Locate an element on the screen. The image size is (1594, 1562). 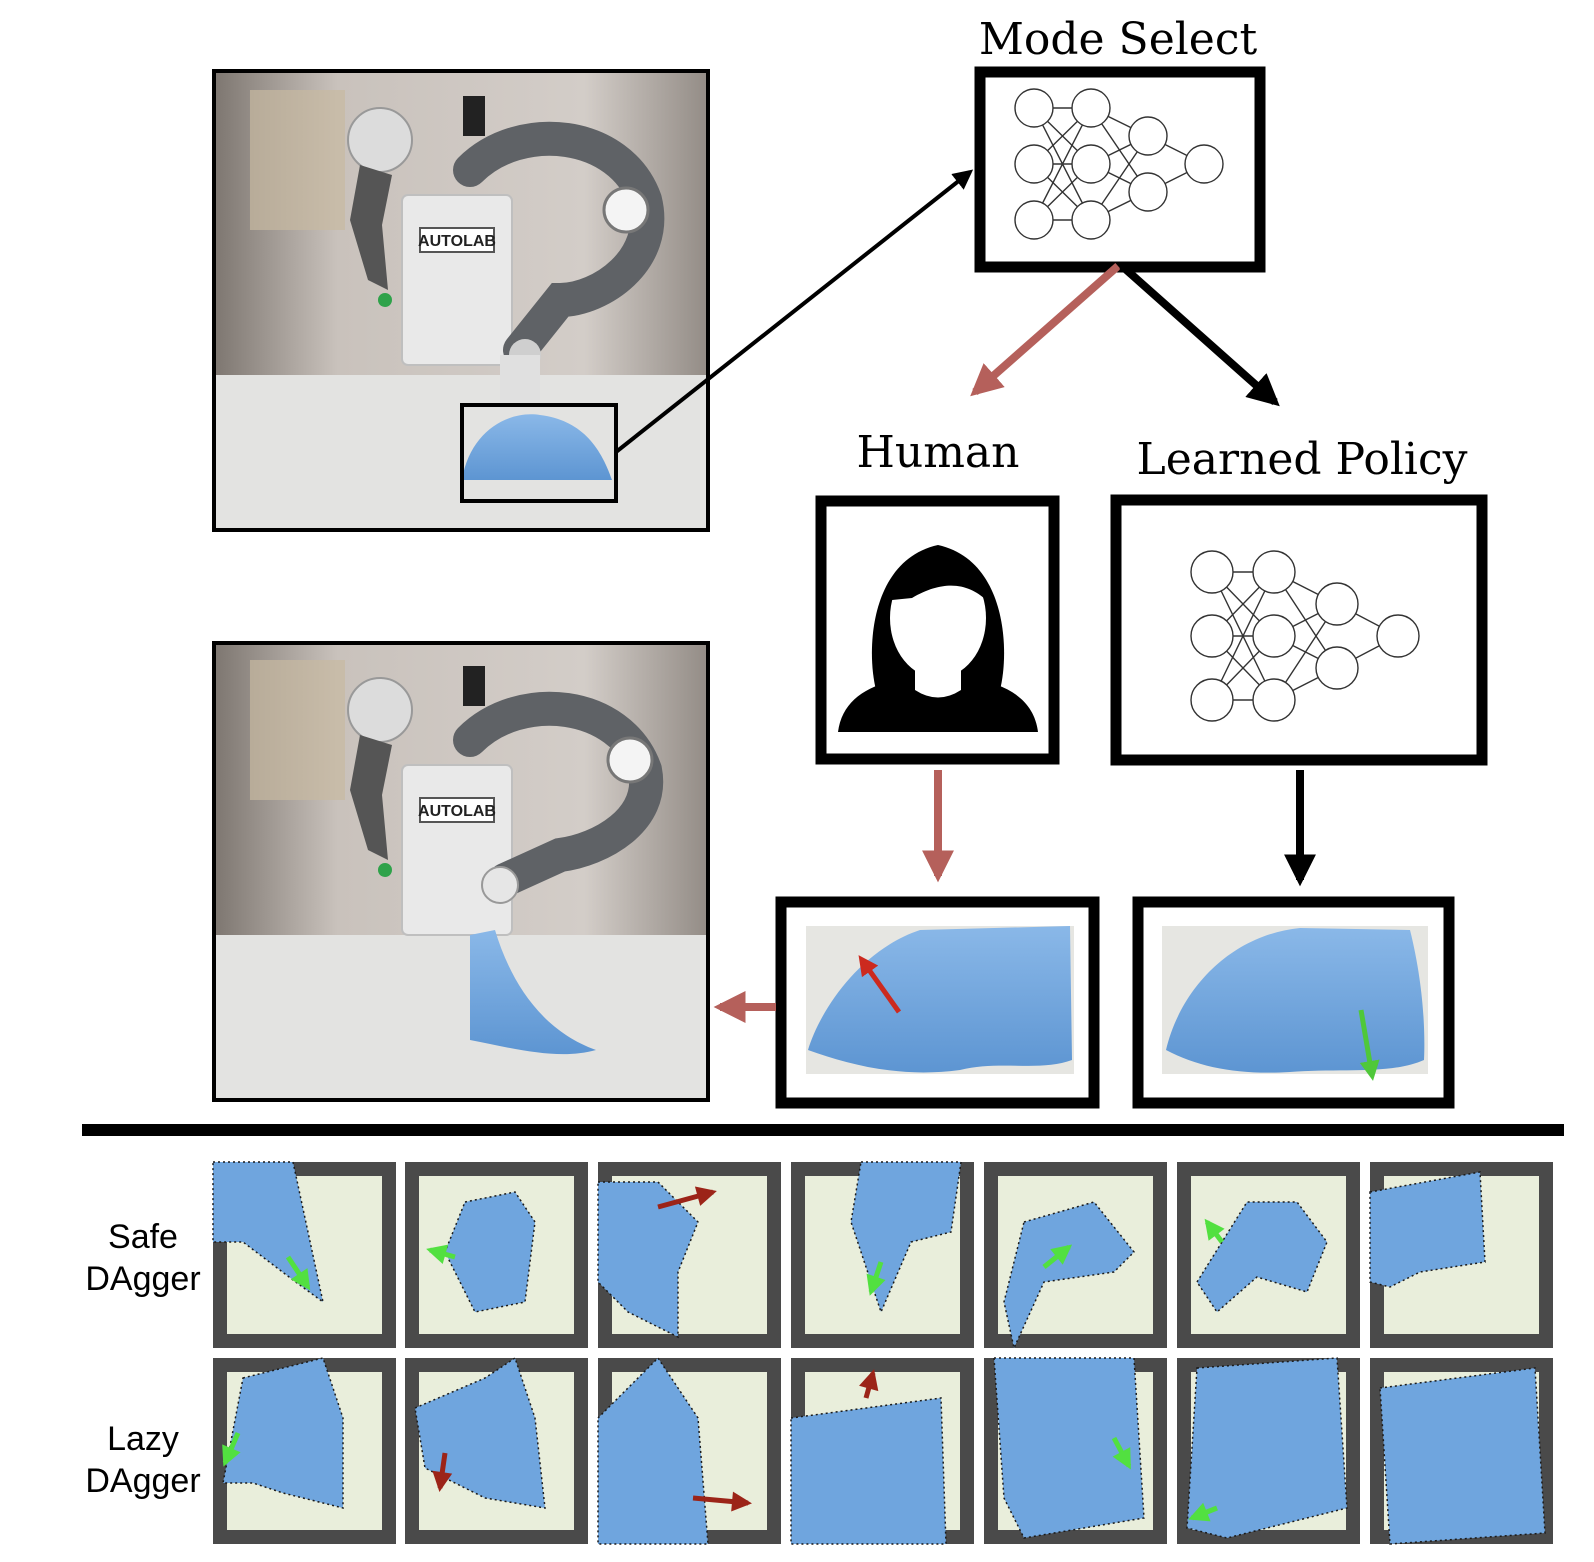
row-label-lazy-line2: DAgger is located at coordinates (142, 1481).